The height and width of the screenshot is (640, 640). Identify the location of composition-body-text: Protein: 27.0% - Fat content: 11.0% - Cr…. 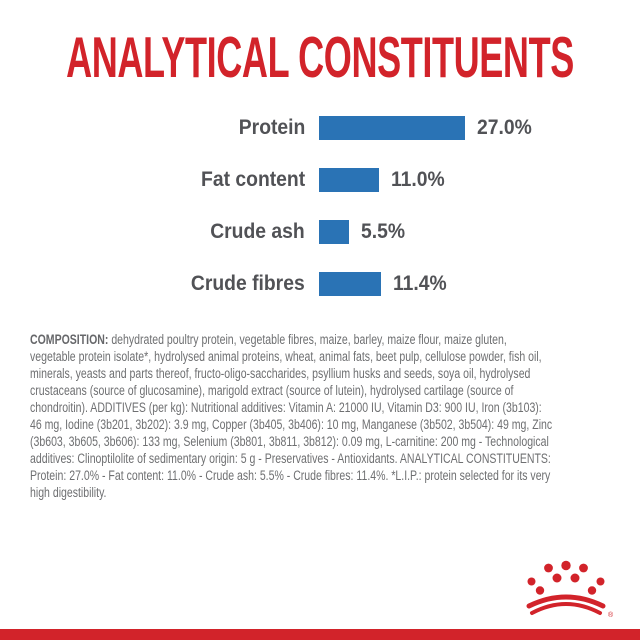
(290, 475).